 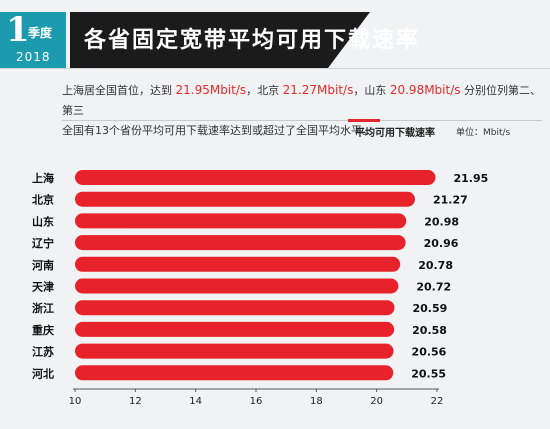 I want to click on summary-text-3: ，山东, so click(x=370, y=90).